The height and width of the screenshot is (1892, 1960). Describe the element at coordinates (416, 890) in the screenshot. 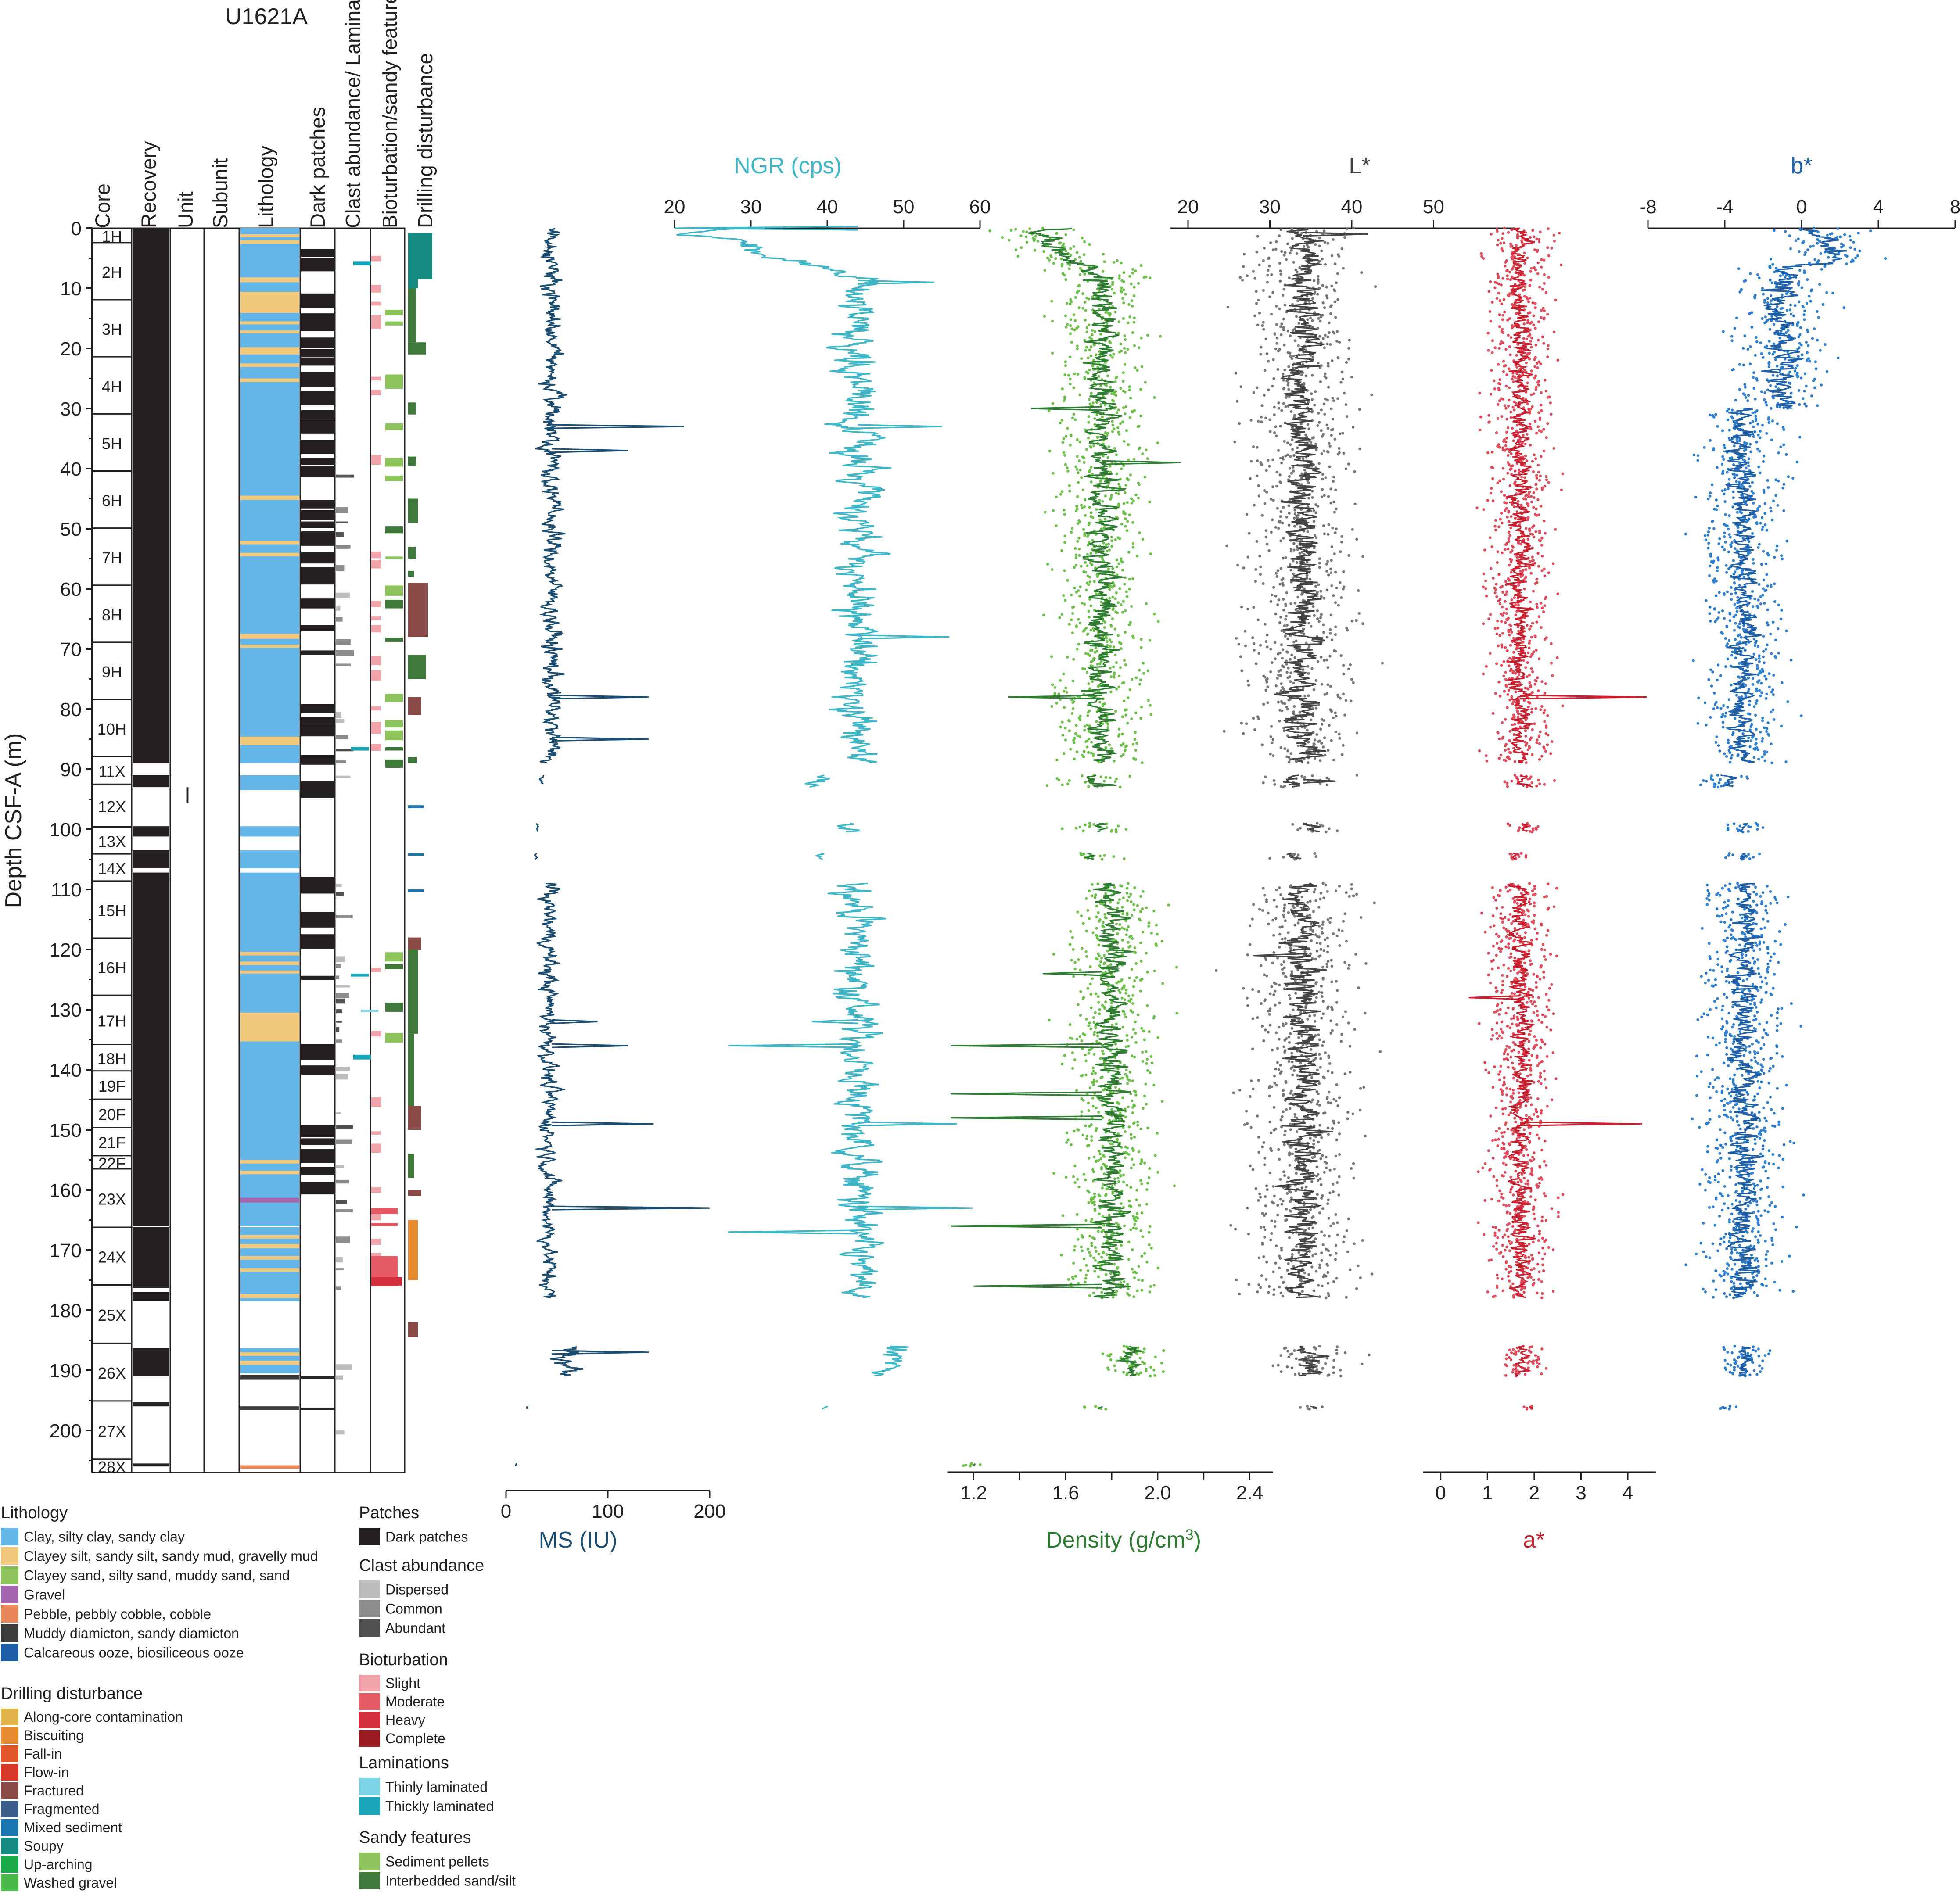

I see `drilling-disturbance-mark` at that location.